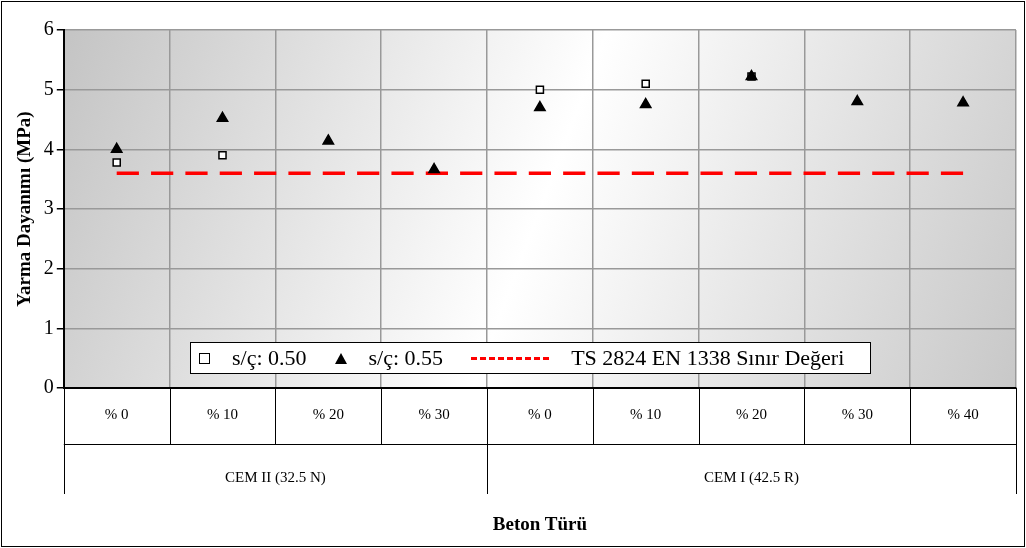 This screenshot has height=548, width=1026. Describe the element at coordinates (48, 266) in the screenshot. I see `y-tick-label: 2` at that location.